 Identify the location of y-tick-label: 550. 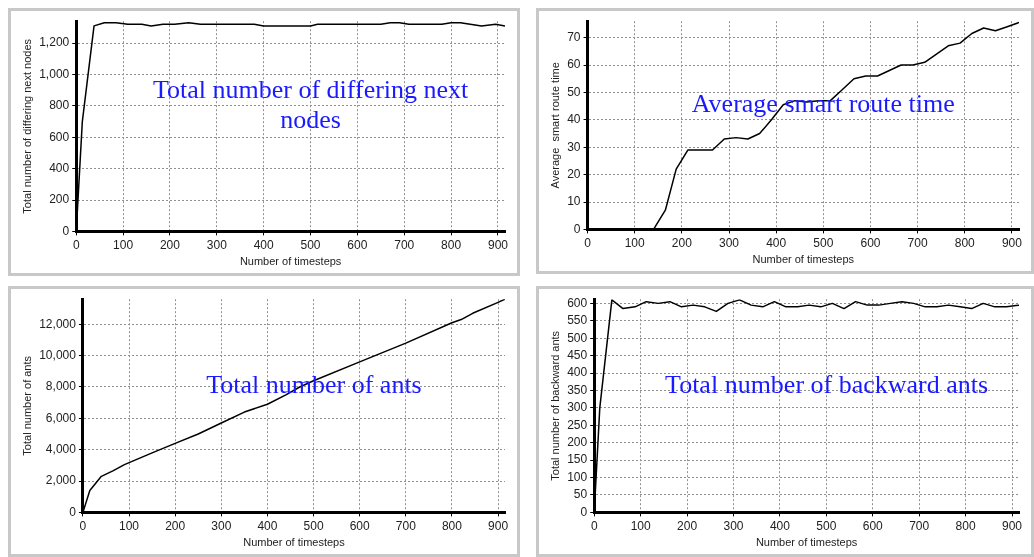
(577, 320).